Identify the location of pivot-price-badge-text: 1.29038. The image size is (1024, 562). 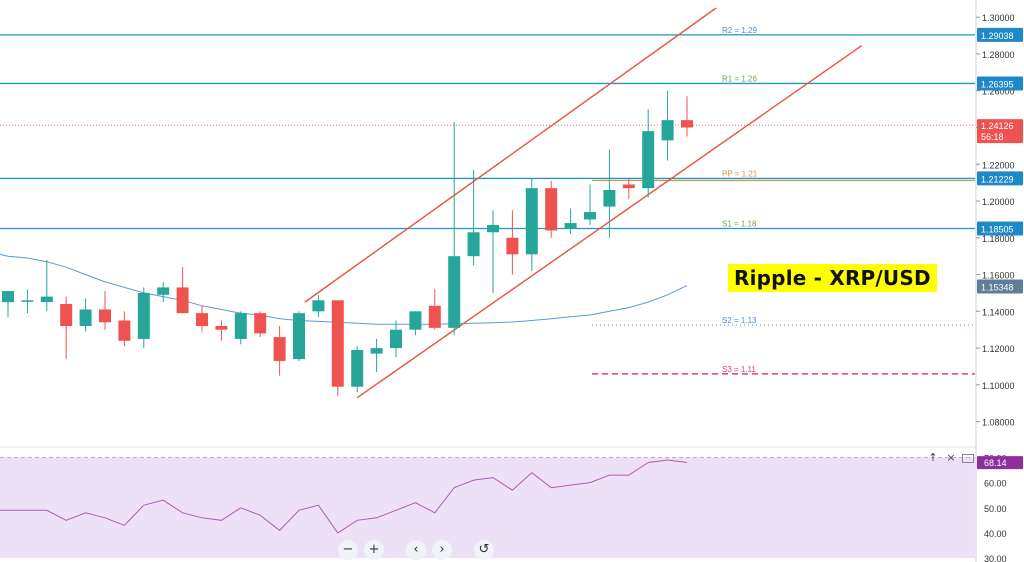
(997, 36).